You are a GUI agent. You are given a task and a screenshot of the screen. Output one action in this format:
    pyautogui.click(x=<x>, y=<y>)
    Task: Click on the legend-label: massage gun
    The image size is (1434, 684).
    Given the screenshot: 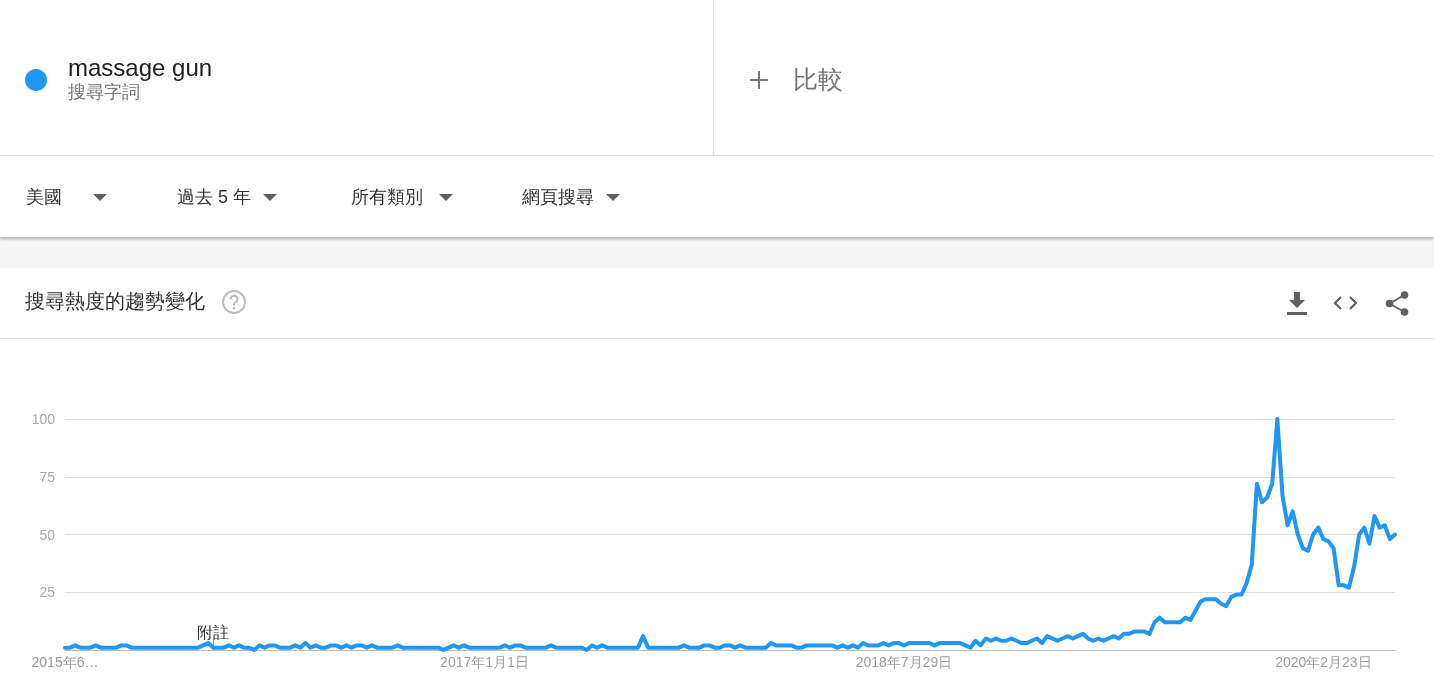 What is the action you would take?
    pyautogui.click(x=140, y=67)
    